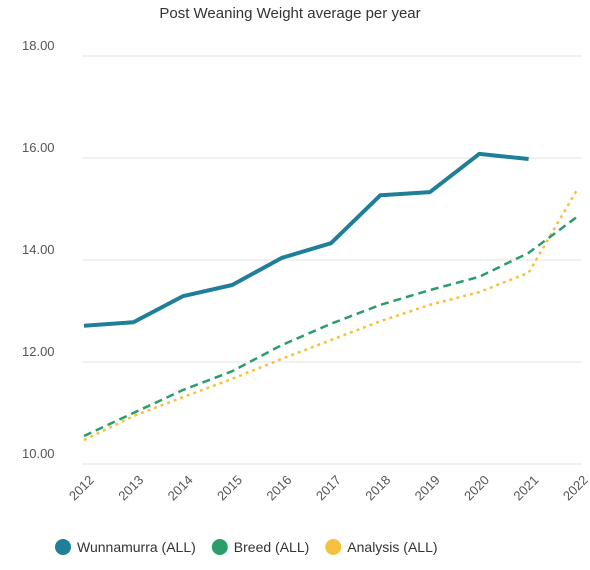 This screenshot has height=570, width=590. Describe the element at coordinates (377, 487) in the screenshot. I see `x-tick-label: 2018` at that location.